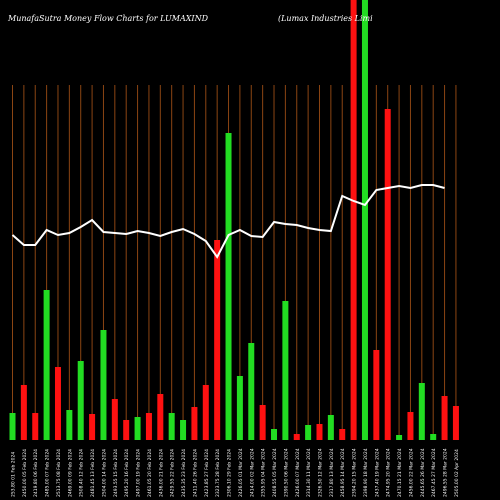 This screenshot has height=500, width=500. I want to click on x-tick-label: 2508.40 12 Feb 2024, so click(82, 473).